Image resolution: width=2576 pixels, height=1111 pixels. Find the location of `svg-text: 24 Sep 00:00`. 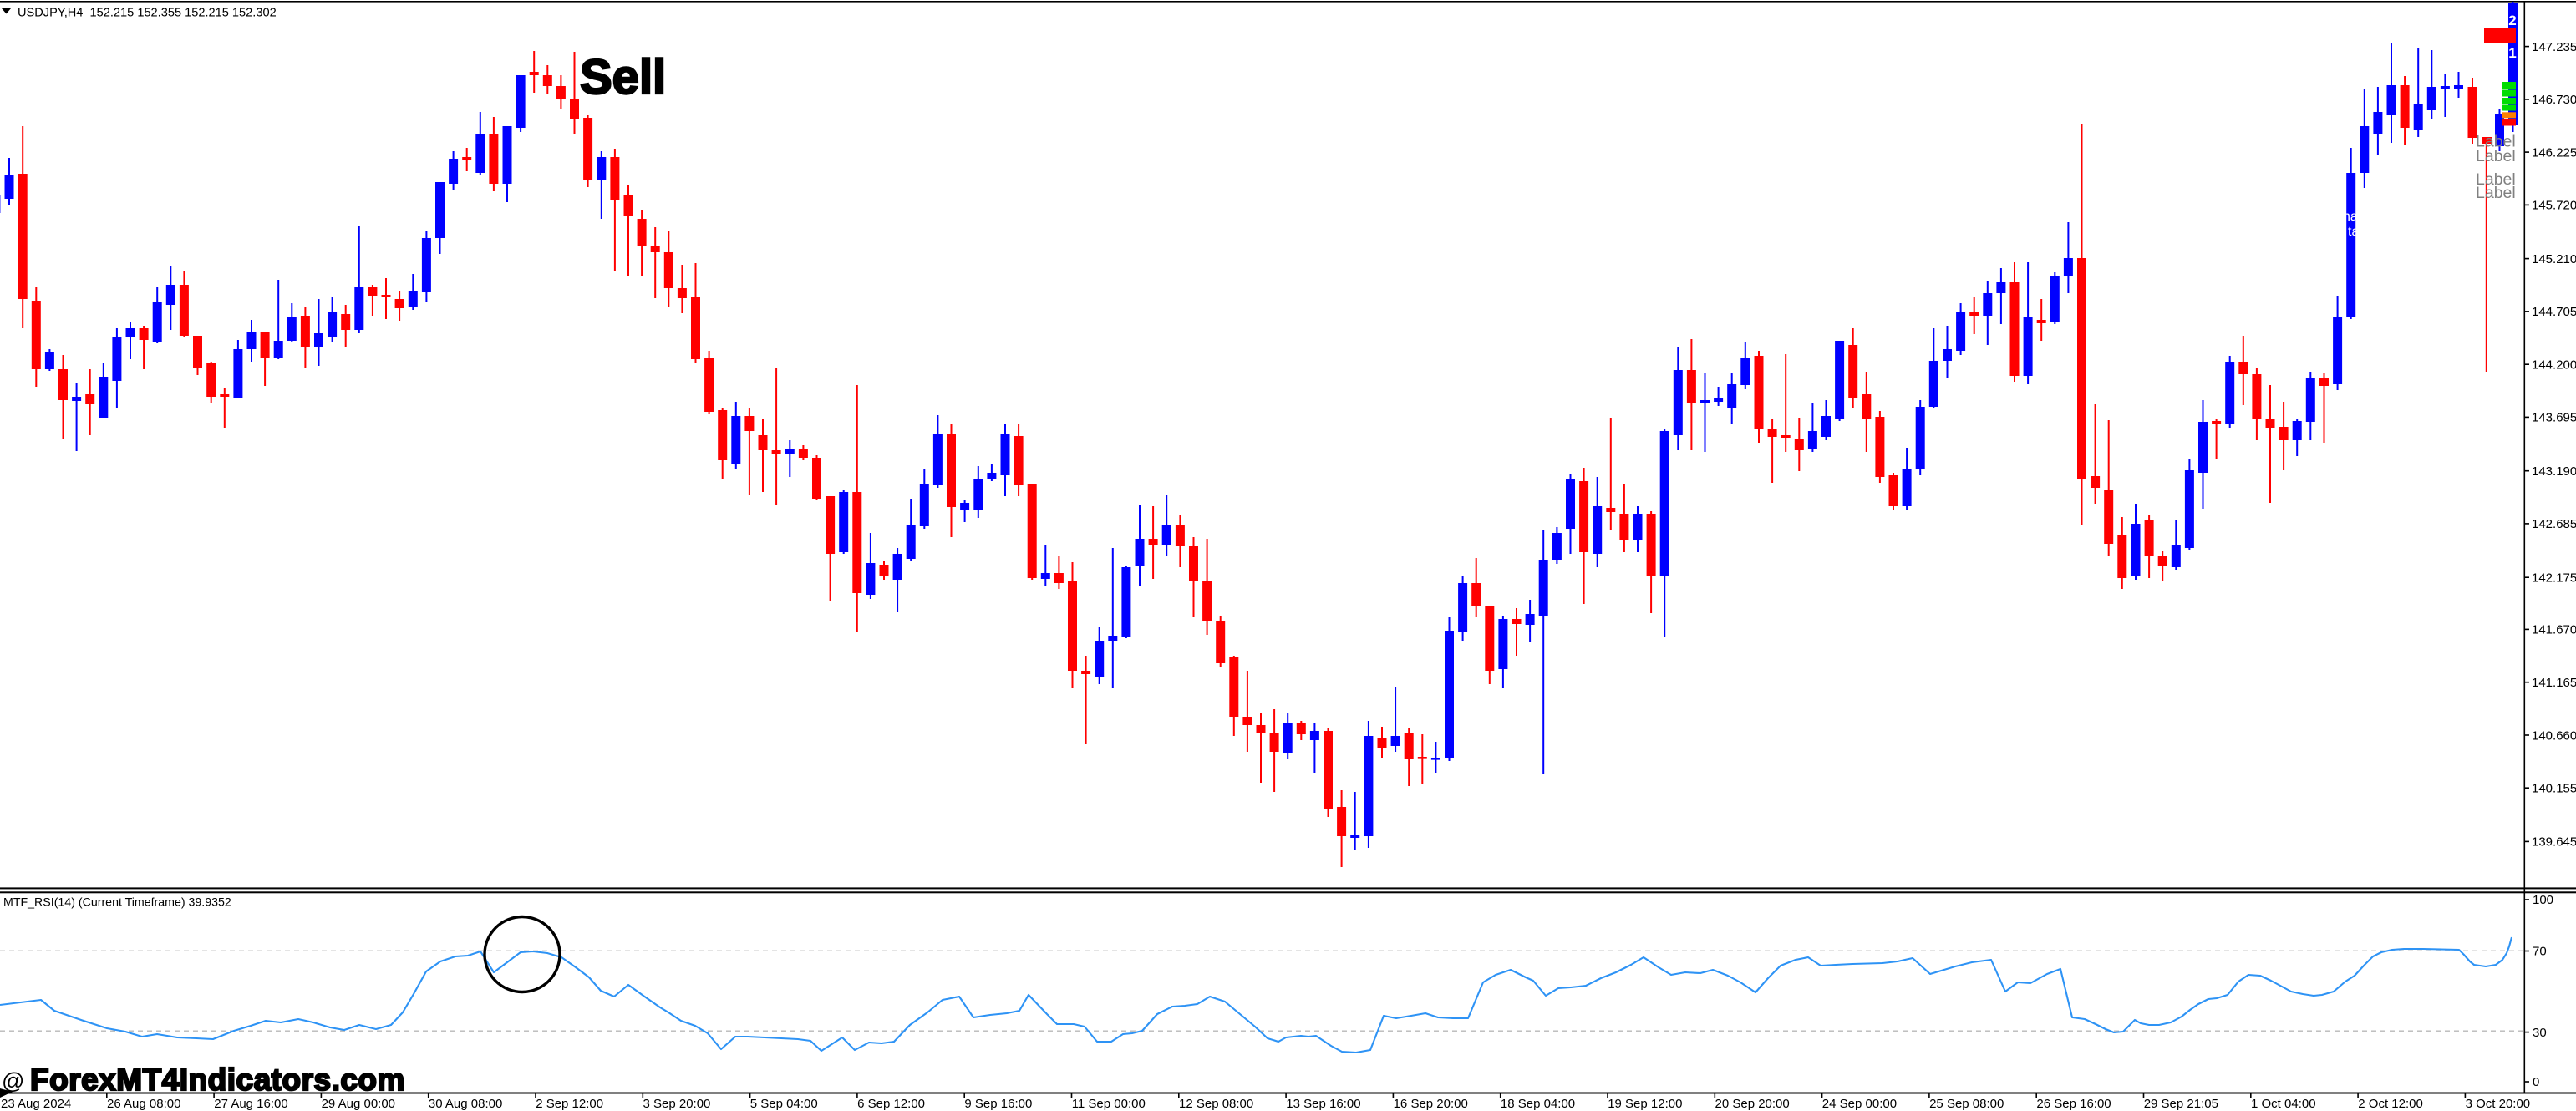

svg-text: 24 Sep 00:00 is located at coordinates (1859, 1104).